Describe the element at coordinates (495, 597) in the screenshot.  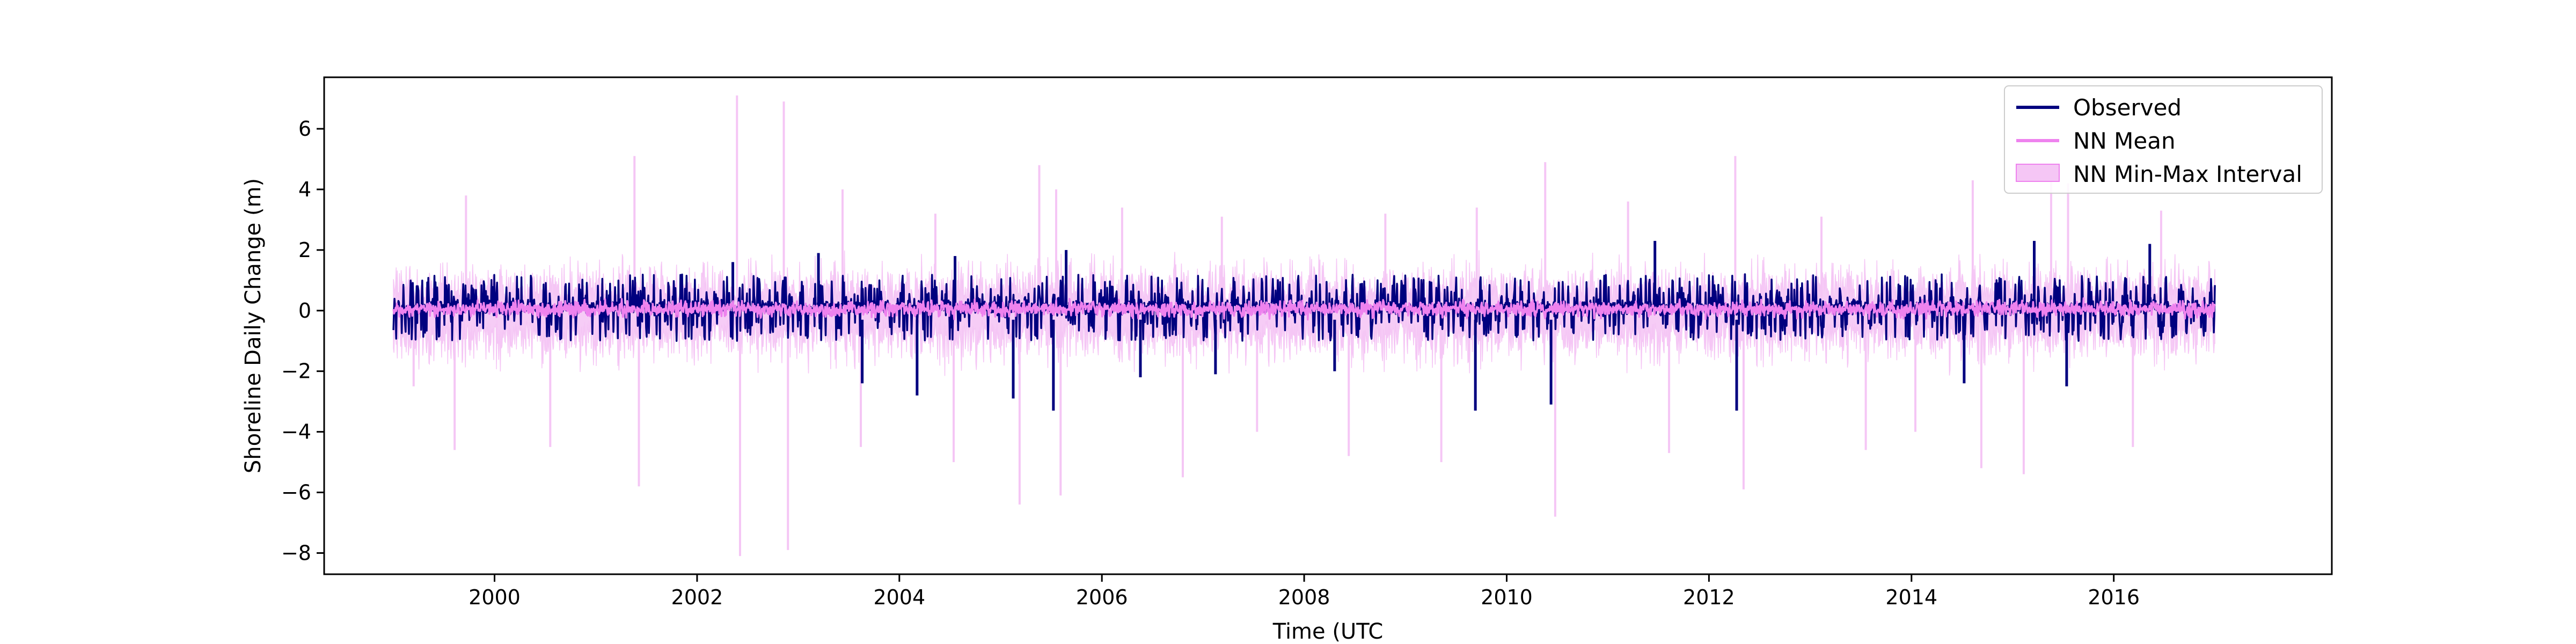
I see `x-tick-label: 2000` at that location.